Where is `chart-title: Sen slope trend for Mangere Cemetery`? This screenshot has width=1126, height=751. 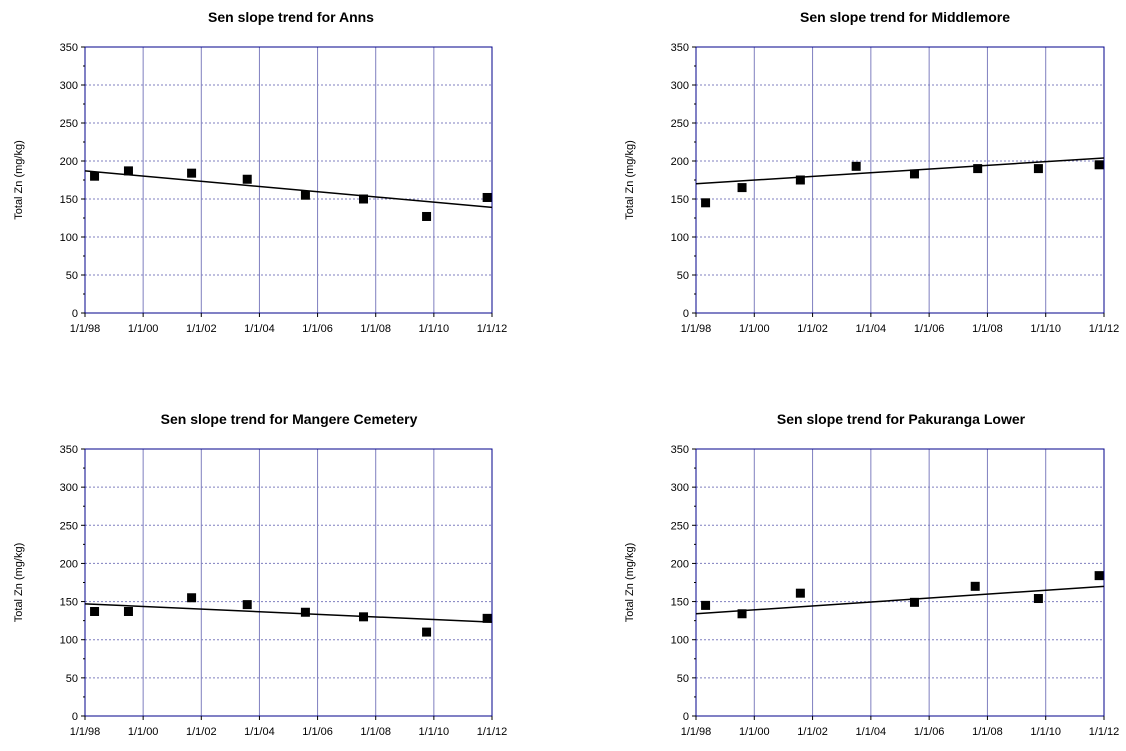
chart-title: Sen slope trend for Mangere Cemetery is located at coordinates (289, 419).